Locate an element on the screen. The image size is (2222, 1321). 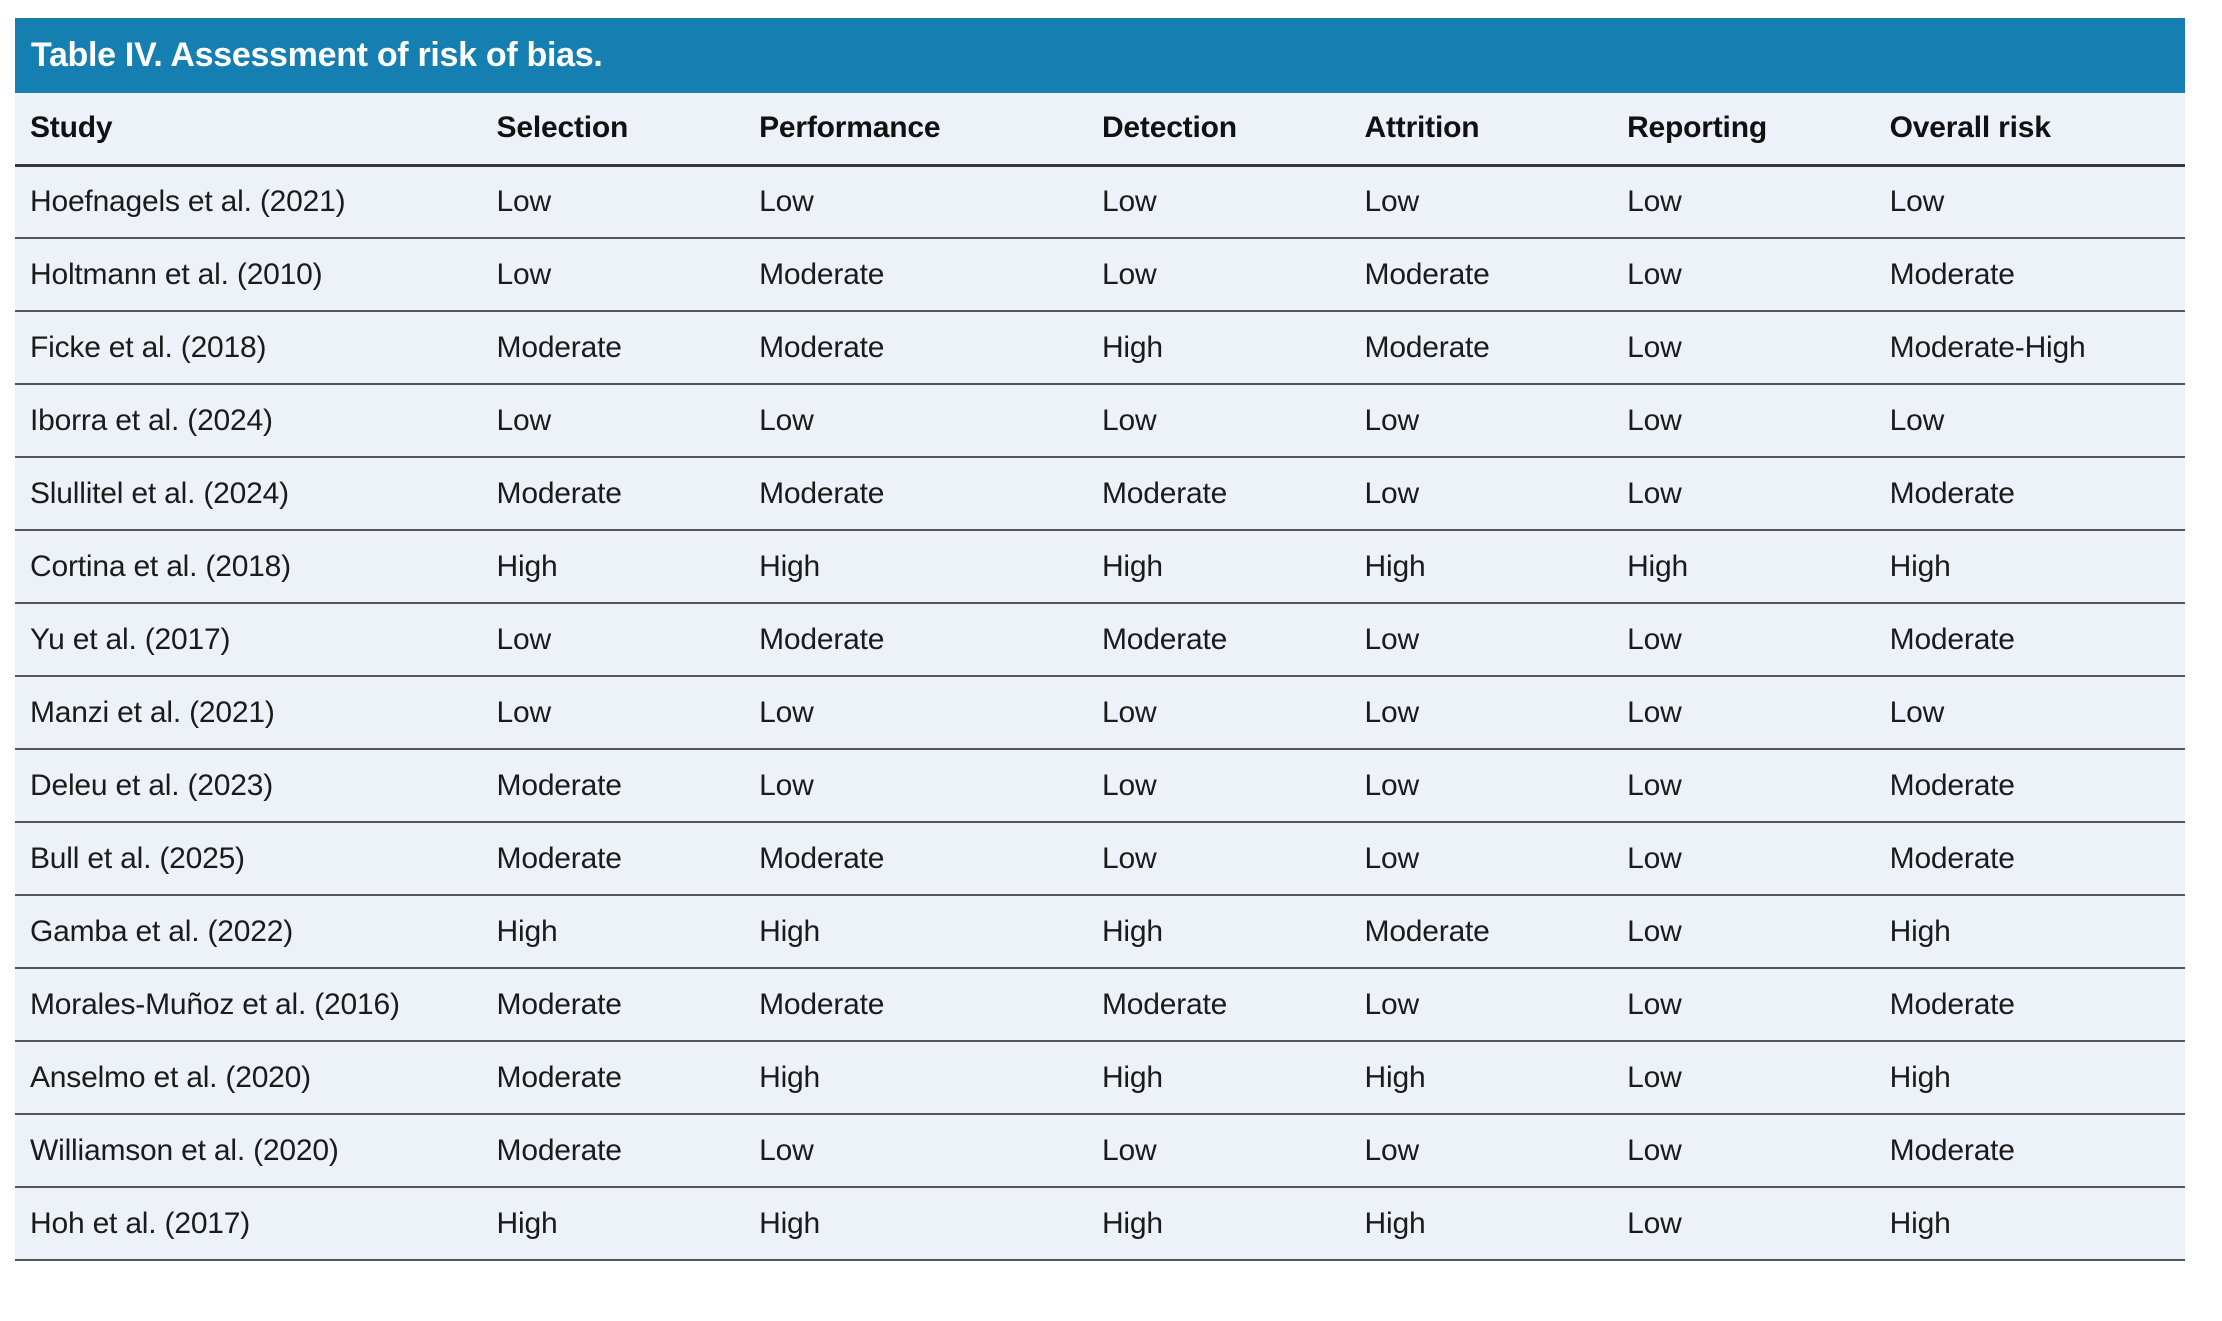
cell-study: Morales-Muñoz et al. (2016) is located at coordinates (248, 1005).